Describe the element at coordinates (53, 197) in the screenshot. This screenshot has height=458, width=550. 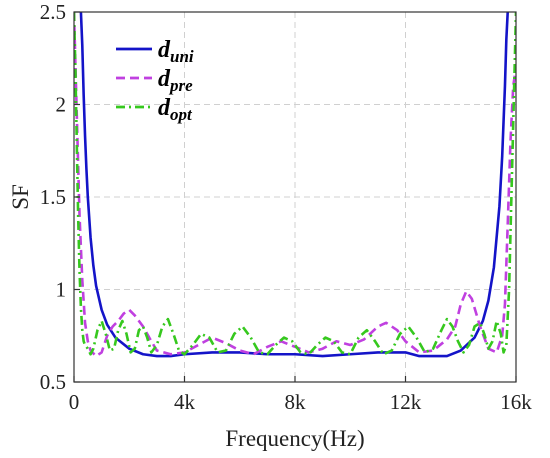
I see `y-tick-label: 1.5` at that location.